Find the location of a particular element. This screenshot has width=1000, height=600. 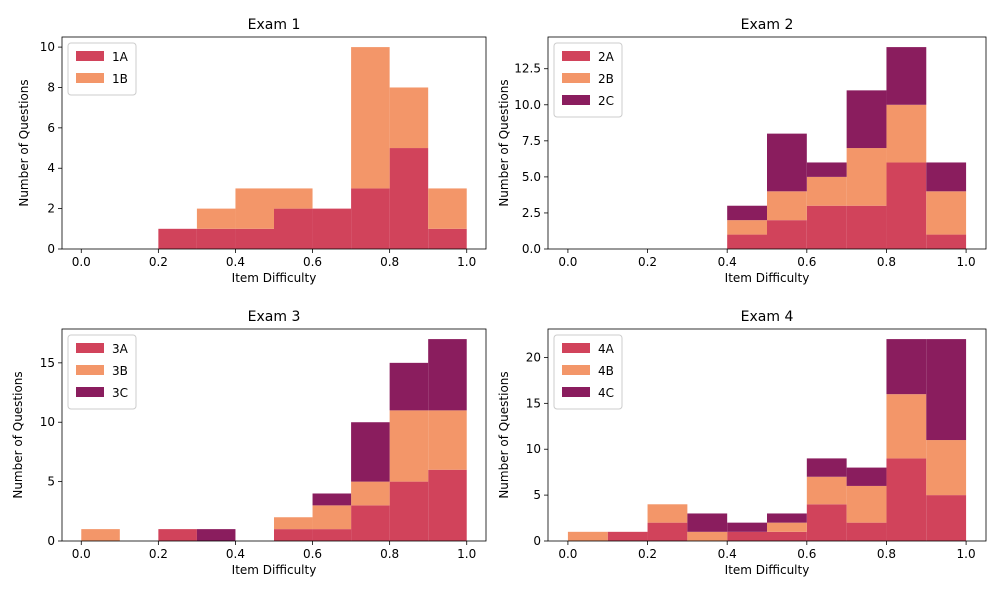

legend-label: 1B is located at coordinates (120, 79).